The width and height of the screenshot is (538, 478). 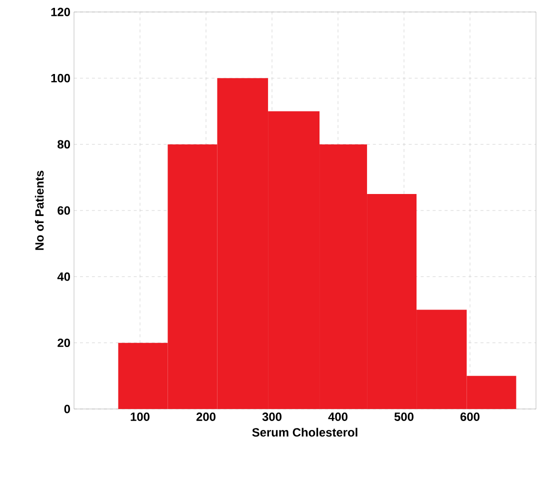 What do you see at coordinates (60, 12) in the screenshot?
I see `y-tick-label: 120` at bounding box center [60, 12].